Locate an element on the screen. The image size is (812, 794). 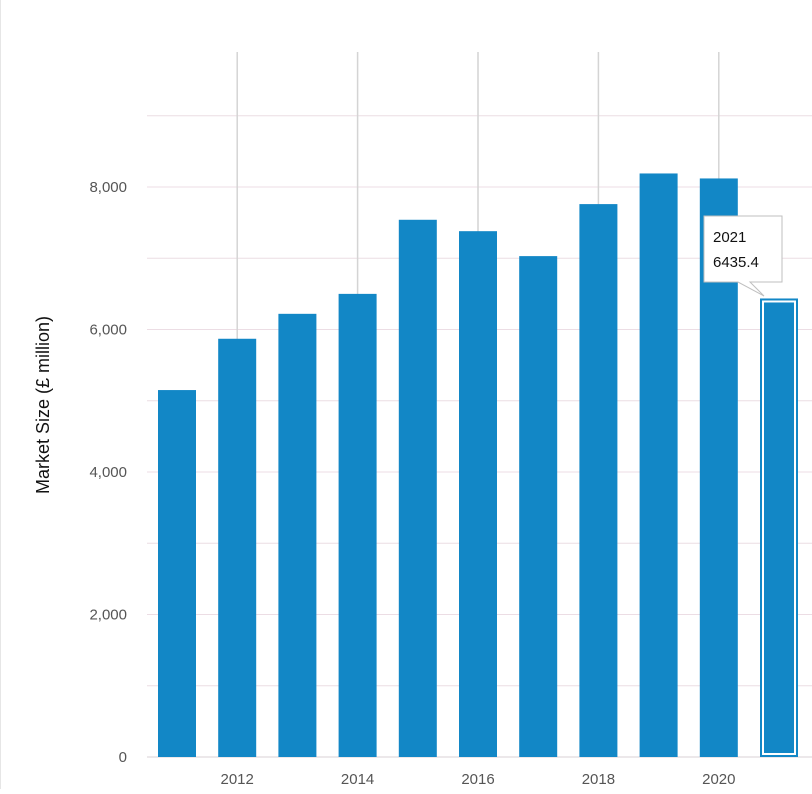
x-tick-label: 2016 is located at coordinates (477, 779).